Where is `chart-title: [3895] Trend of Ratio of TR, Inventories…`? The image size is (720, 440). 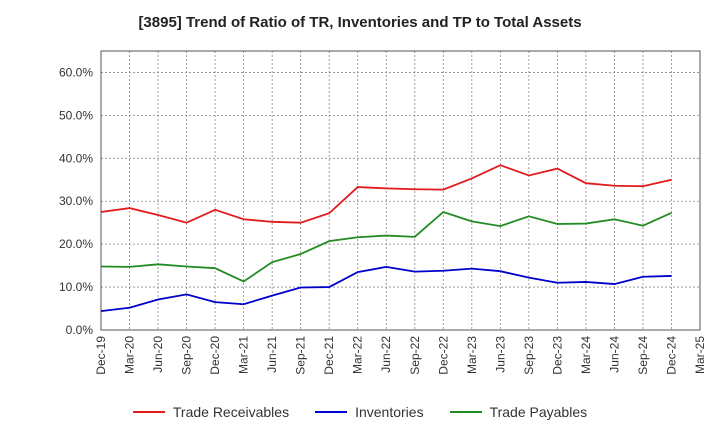
chart-title: [3895] Trend of Ratio of TR, Inventories… is located at coordinates (360, 22).